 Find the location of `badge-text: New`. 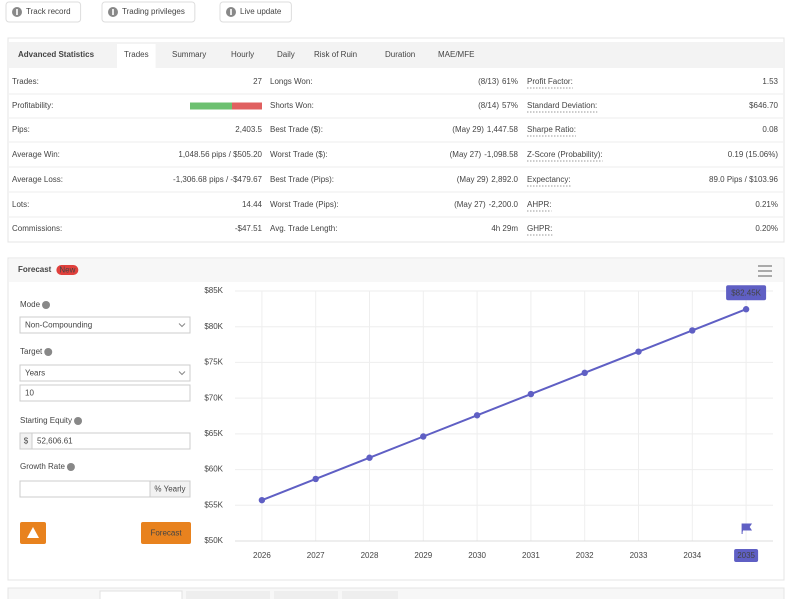

badge-text: New is located at coordinates (67, 270).